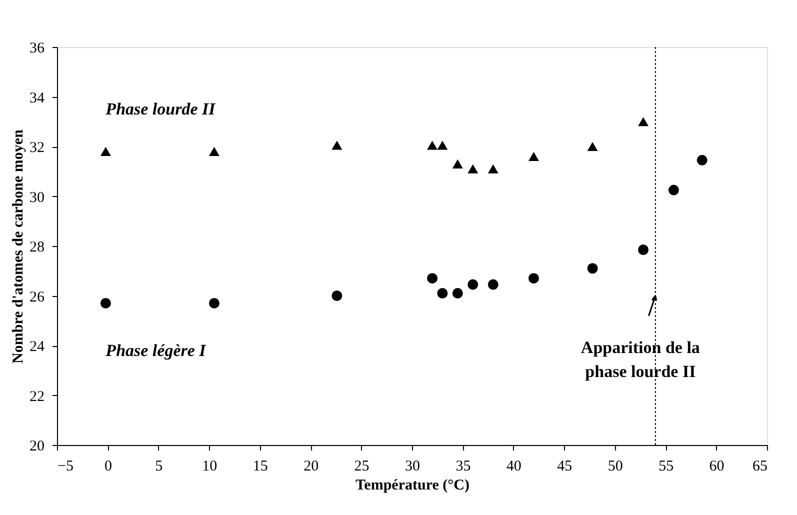 Image resolution: width=797 pixels, height=515 pixels. What do you see at coordinates (564, 466) in the screenshot?
I see `x-tick-label: 45` at bounding box center [564, 466].